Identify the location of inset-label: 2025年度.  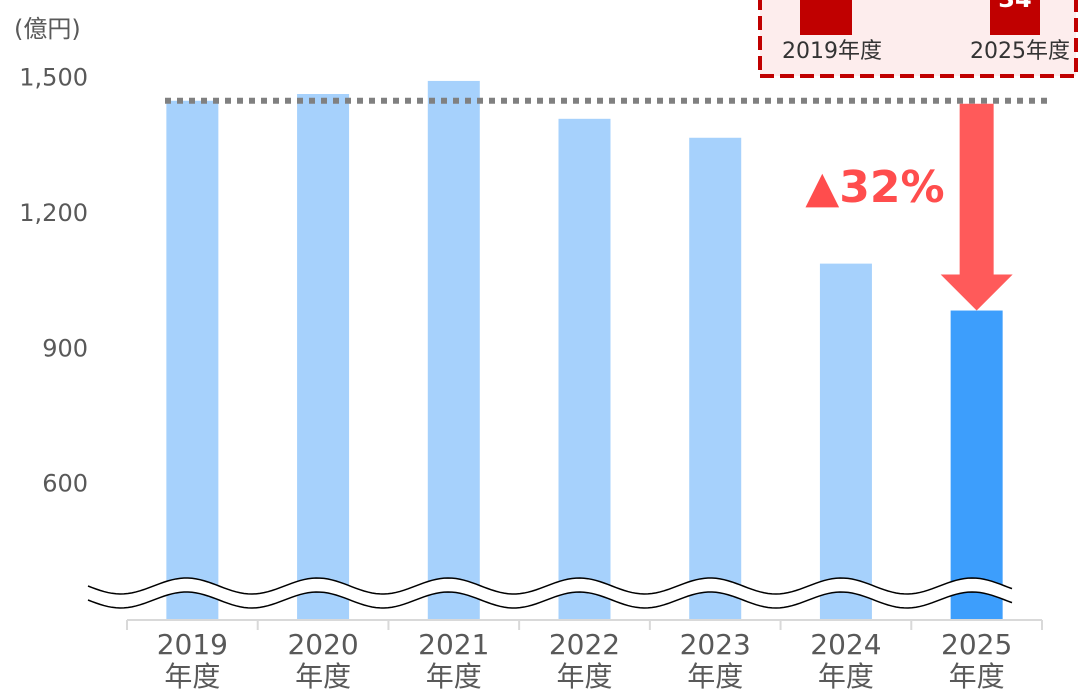
(1020, 51).